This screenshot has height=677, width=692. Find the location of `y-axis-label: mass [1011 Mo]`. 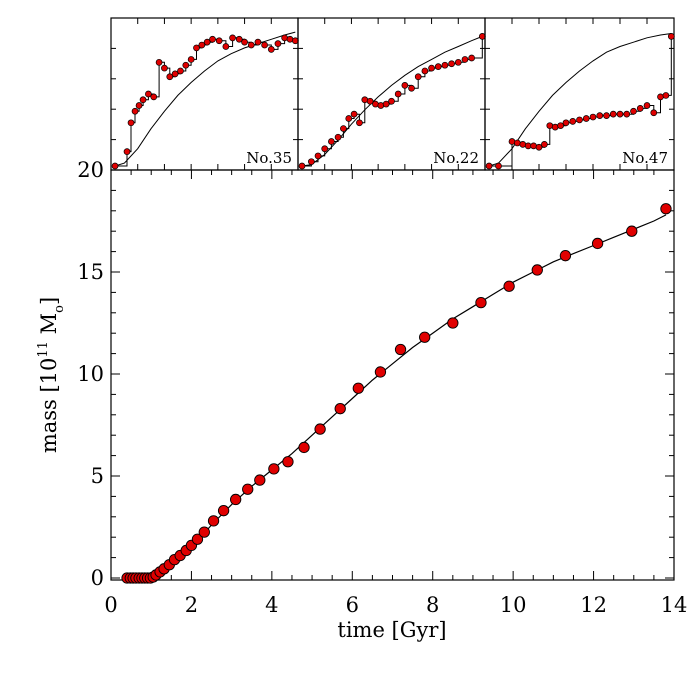

y-axis-label: mass [1011 Mo] is located at coordinates (51, 375).